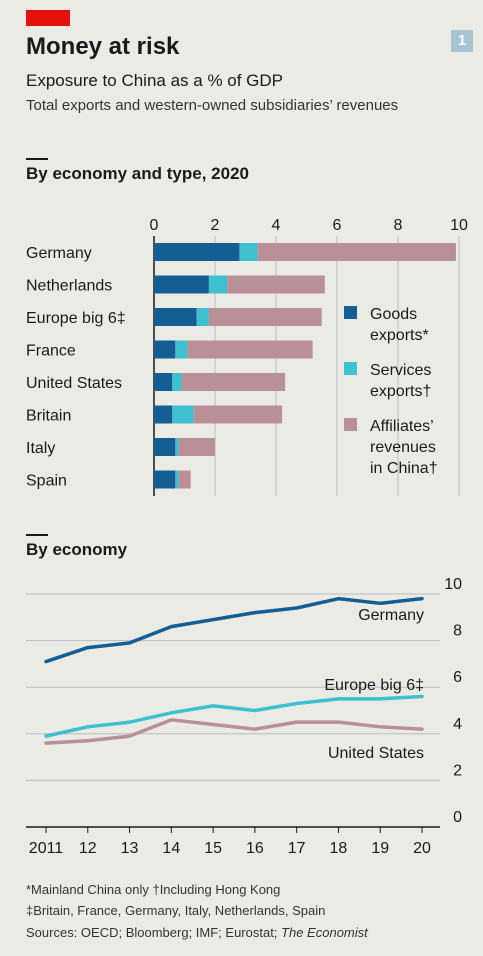  I want to click on x-tick-label: 12, so click(88, 848).